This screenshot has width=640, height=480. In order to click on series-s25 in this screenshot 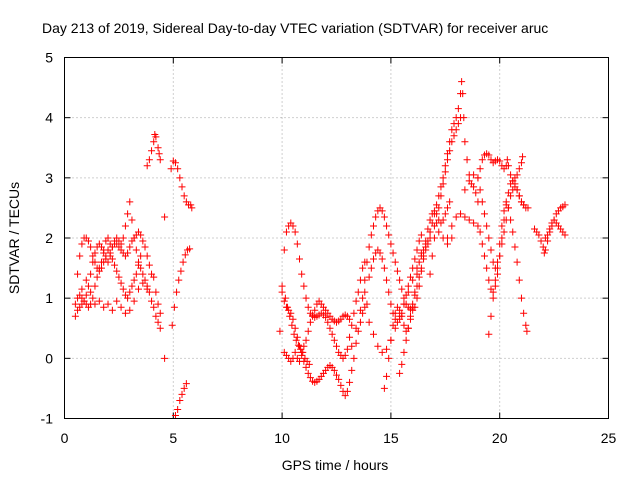, I will do `click(555, 229)`.